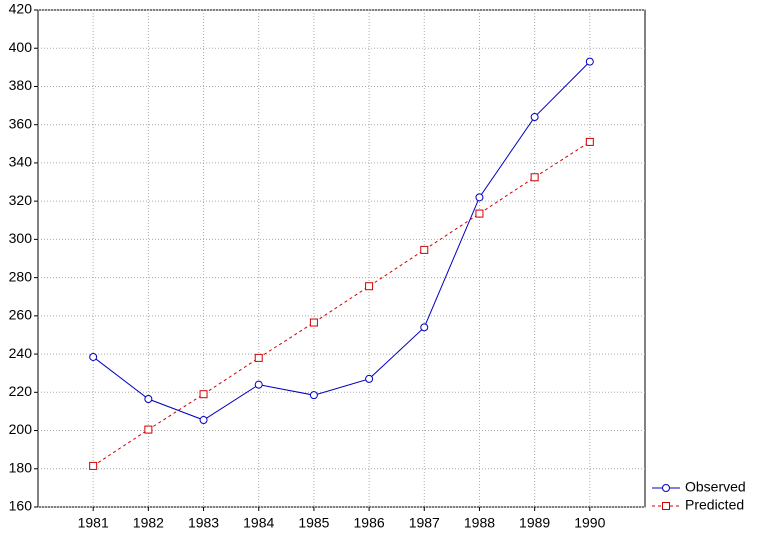  Describe the element at coordinates (21, 9) in the screenshot. I see `y-tick-label: 420` at that location.